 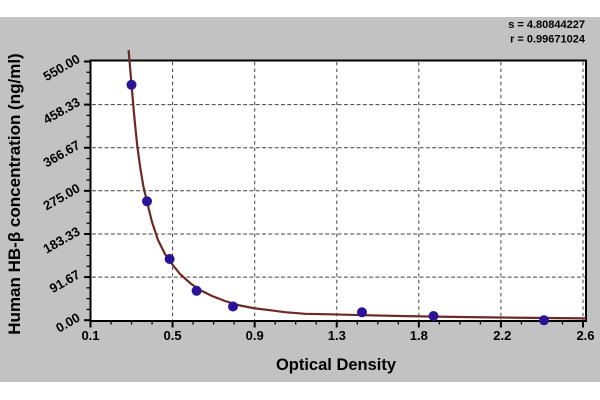 What do you see at coordinates (546, 25) in the screenshot?
I see `svg-text: s = 4.80844227` at bounding box center [546, 25].